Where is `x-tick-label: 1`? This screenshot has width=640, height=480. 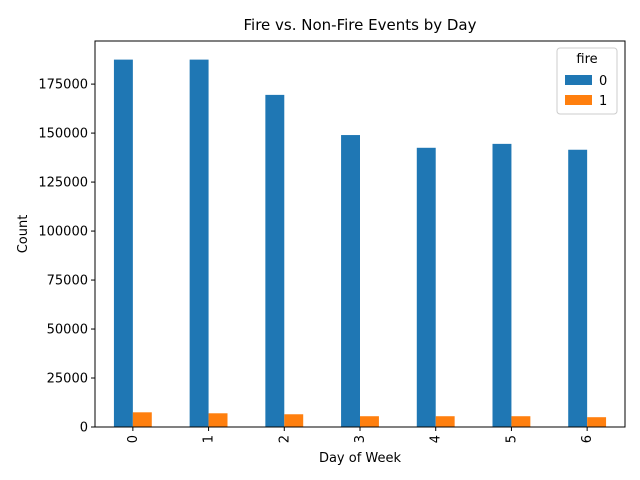
x-tick-label: 1 is located at coordinates (209, 439).